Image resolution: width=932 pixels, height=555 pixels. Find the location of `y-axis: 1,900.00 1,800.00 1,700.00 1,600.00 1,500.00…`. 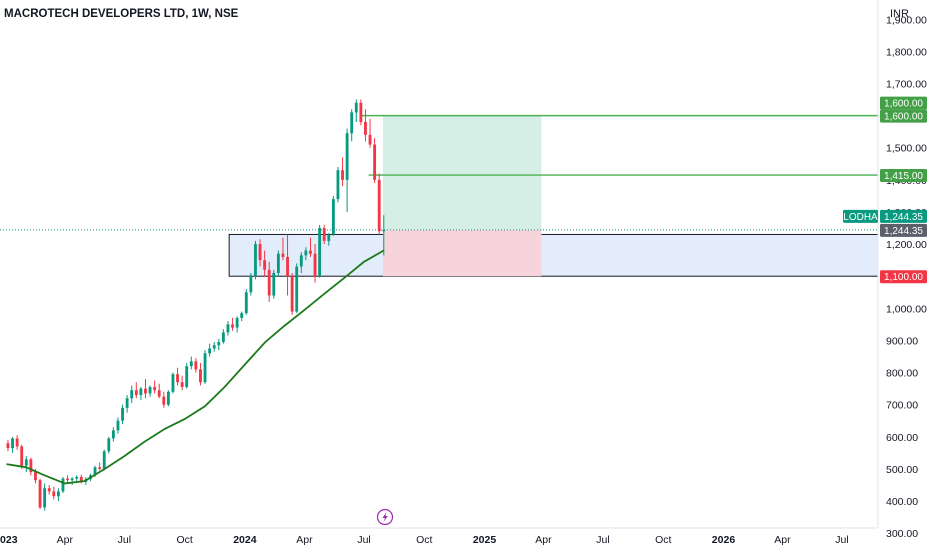

y-axis: 1,900.00 1,800.00 1,700.00 1,600.00 1,500.00… is located at coordinates (902, 270).